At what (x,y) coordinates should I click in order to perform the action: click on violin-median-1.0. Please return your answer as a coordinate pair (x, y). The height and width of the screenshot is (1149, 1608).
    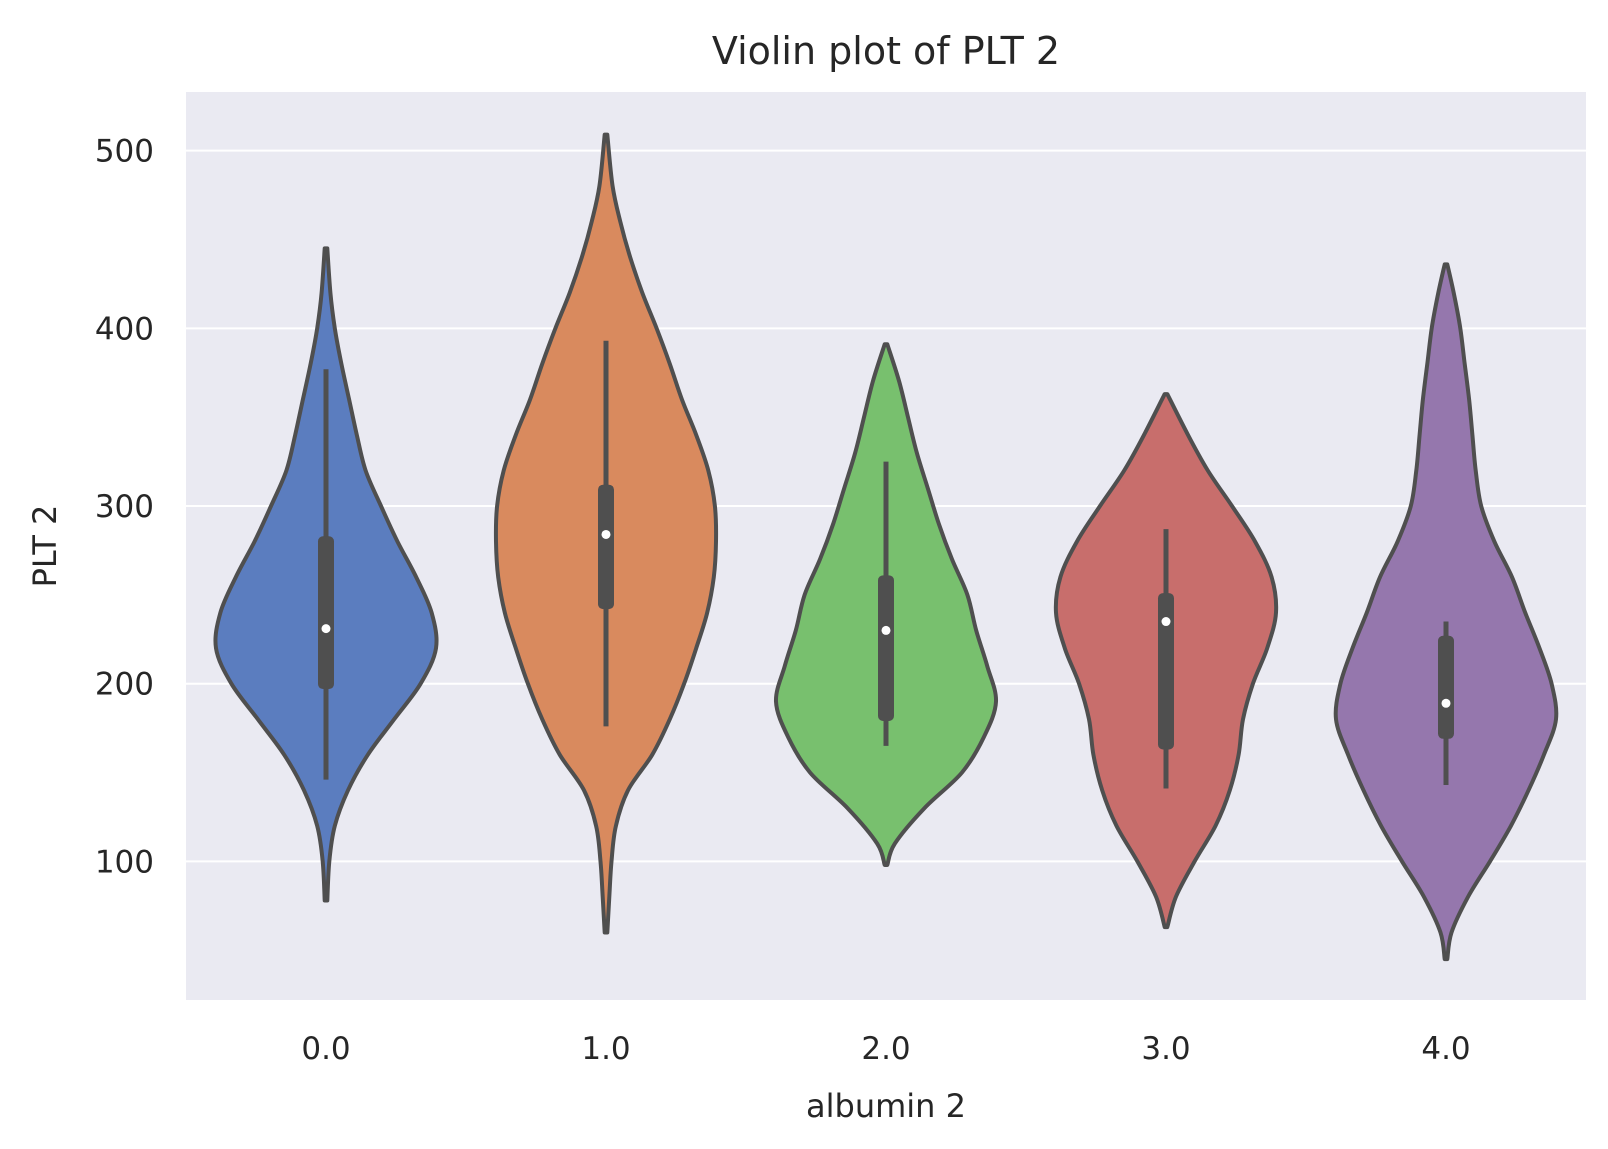
    Looking at the image, I should click on (606, 534).